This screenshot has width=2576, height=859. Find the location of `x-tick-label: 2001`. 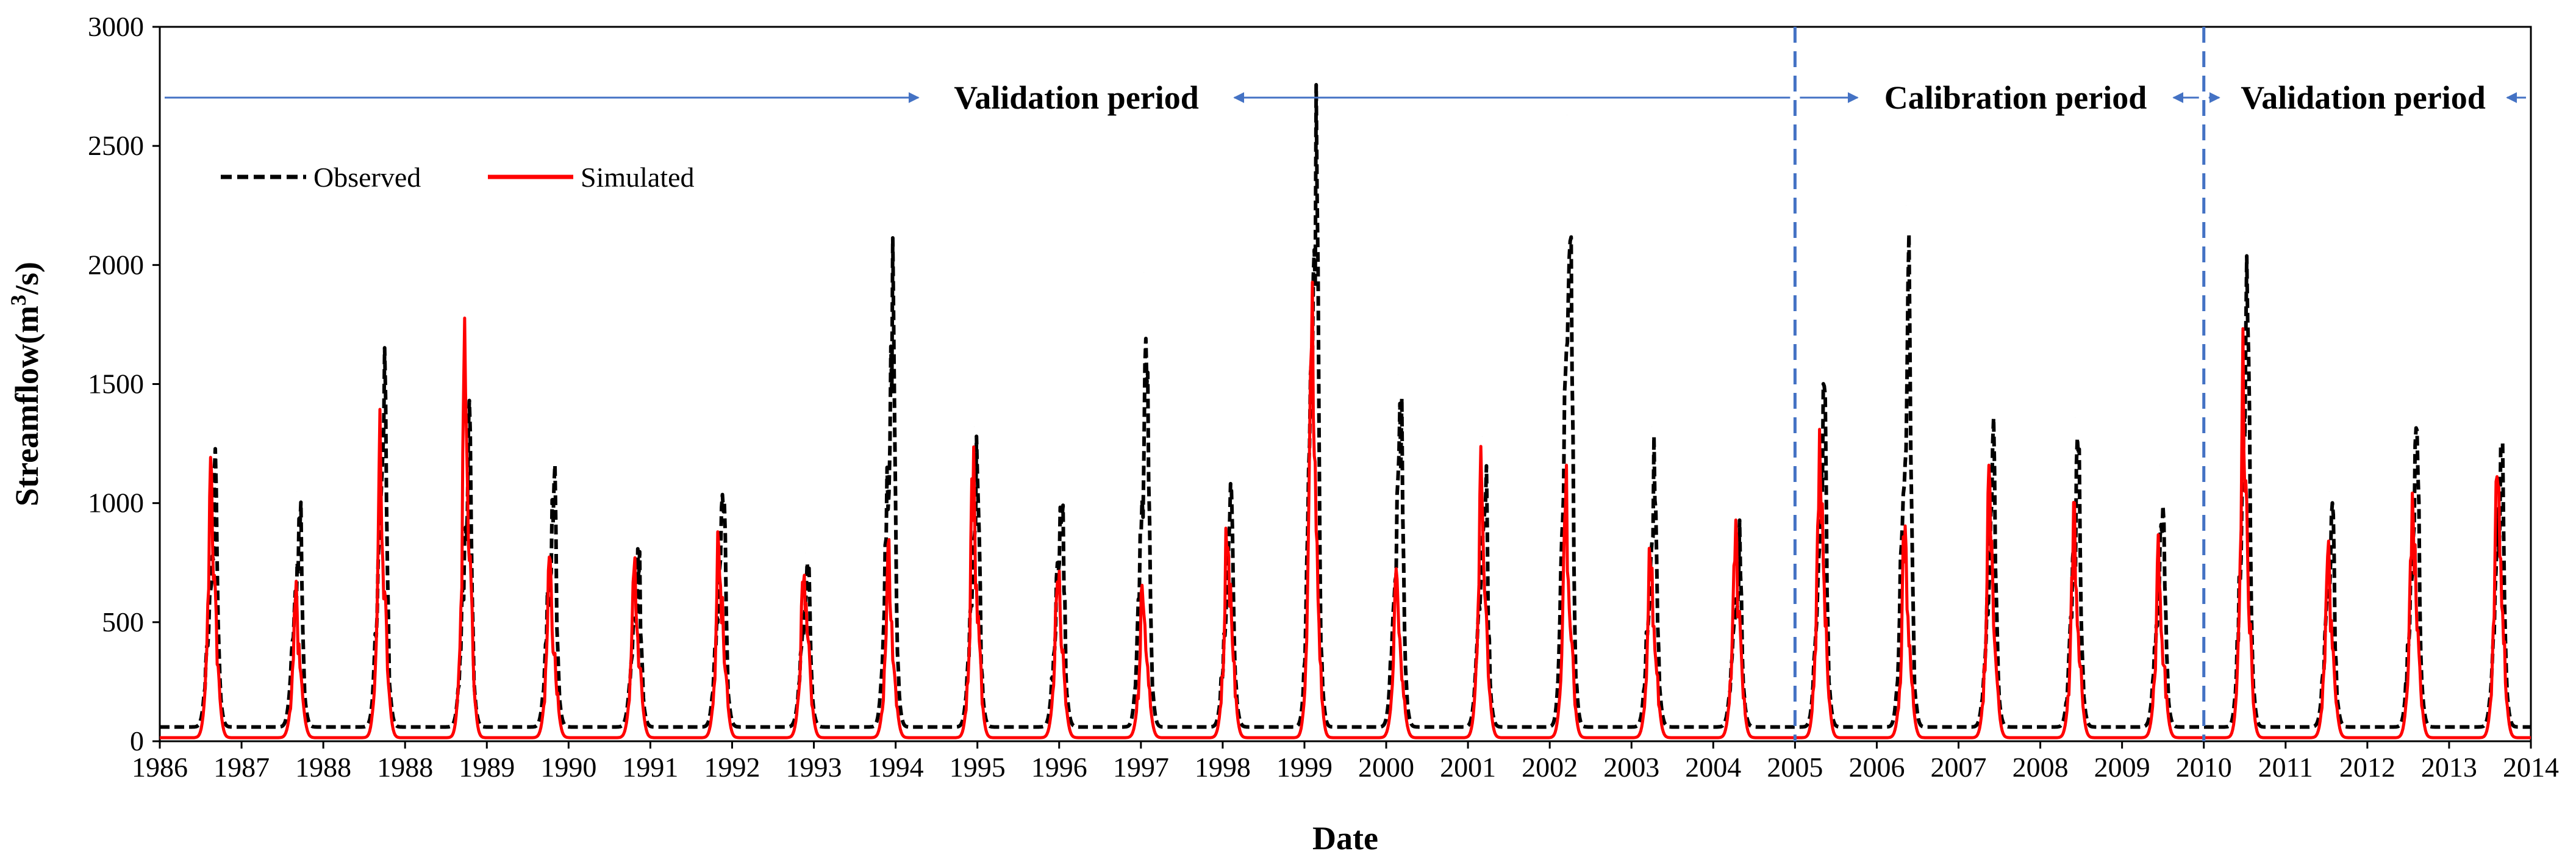

x-tick-label: 2001 is located at coordinates (1468, 767).